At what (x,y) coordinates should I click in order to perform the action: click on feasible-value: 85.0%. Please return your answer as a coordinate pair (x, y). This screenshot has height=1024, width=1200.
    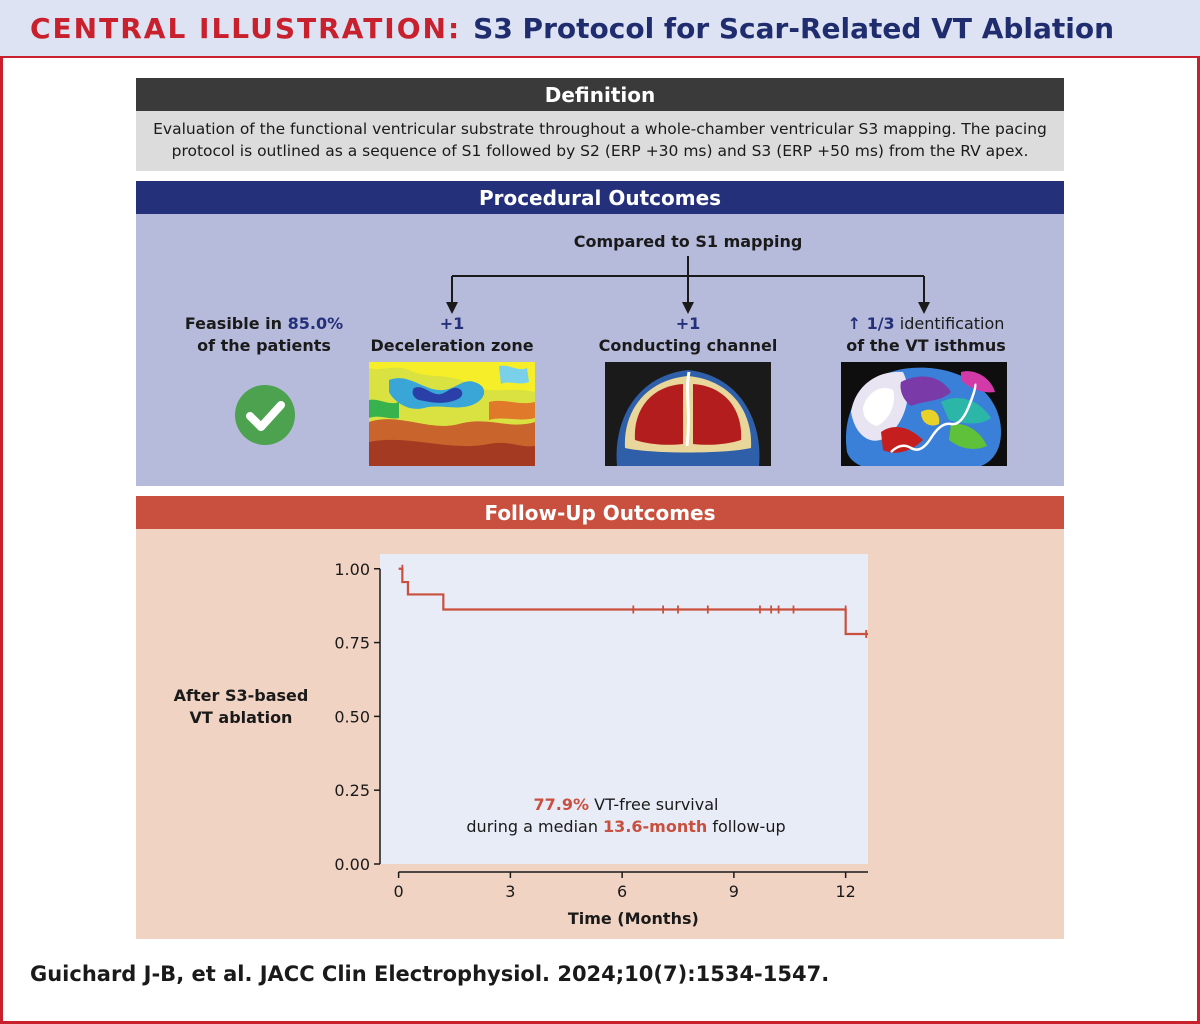
    Looking at the image, I should click on (315, 323).